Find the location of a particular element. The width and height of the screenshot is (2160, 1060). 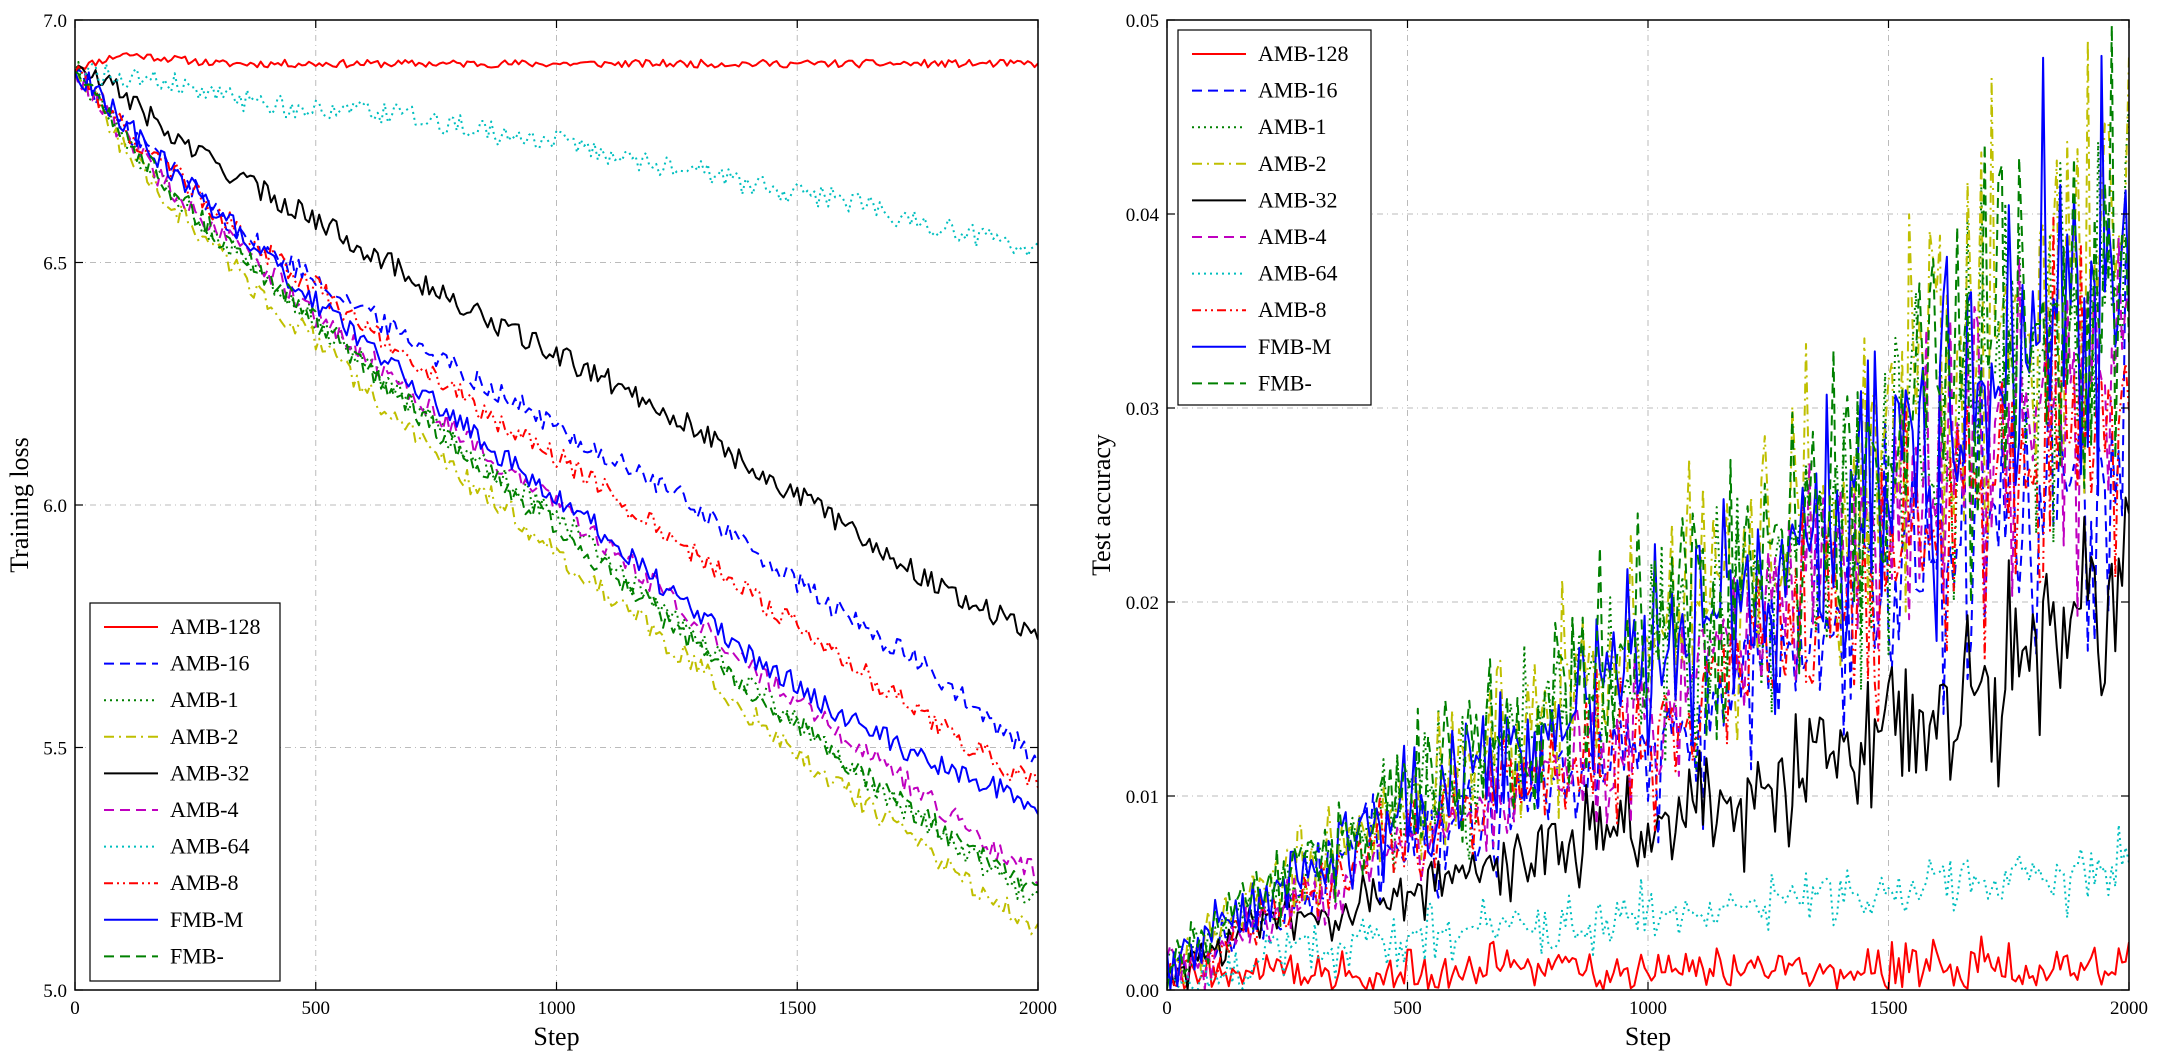

y-tick-label: 7.0 is located at coordinates (55, 21).